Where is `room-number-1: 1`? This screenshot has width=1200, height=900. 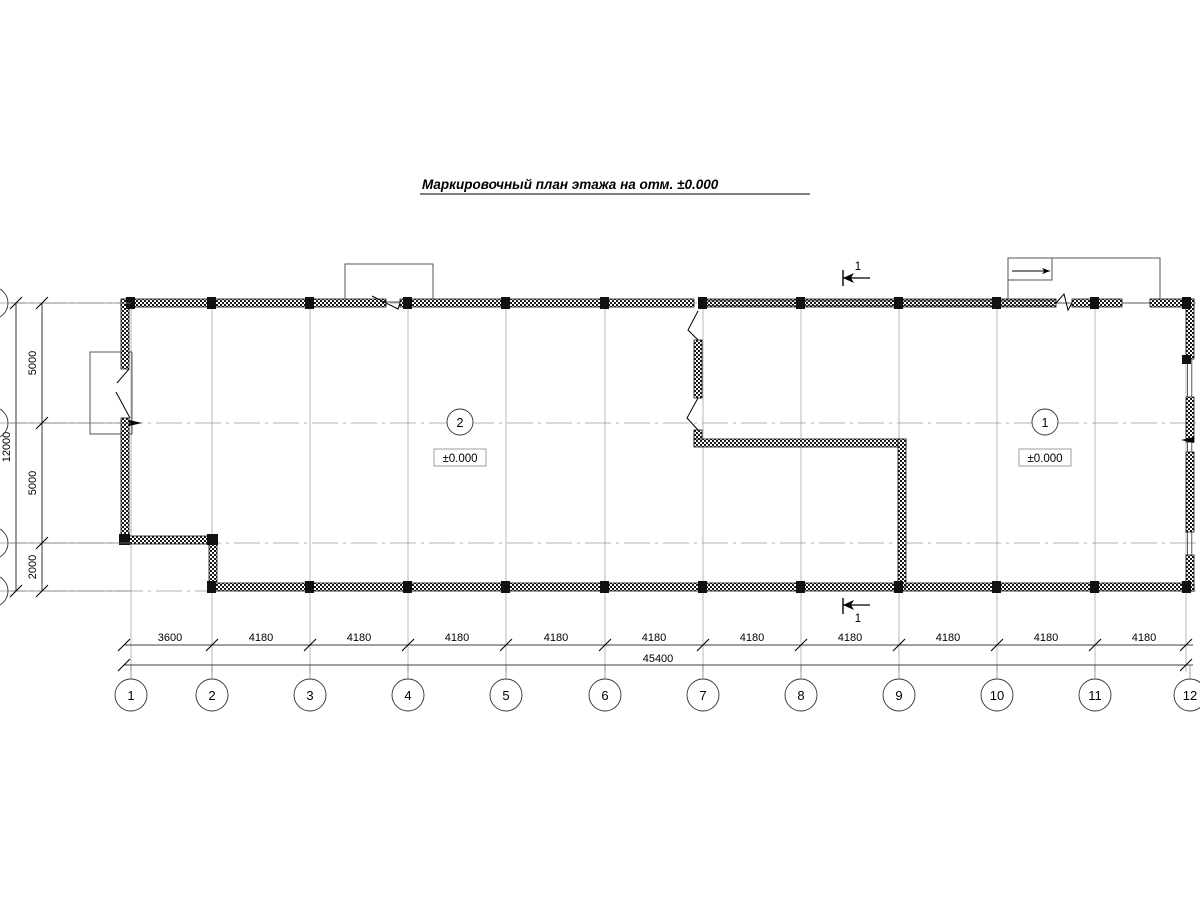 room-number-1: 1 is located at coordinates (1045, 423).